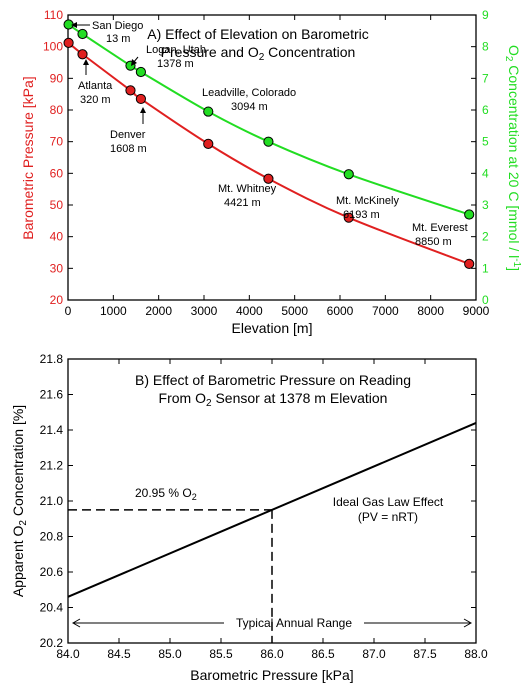 This screenshot has width=526, height=695. What do you see at coordinates (166, 494) in the screenshot?
I see `reference-label: 20.95 % O2` at bounding box center [166, 494].